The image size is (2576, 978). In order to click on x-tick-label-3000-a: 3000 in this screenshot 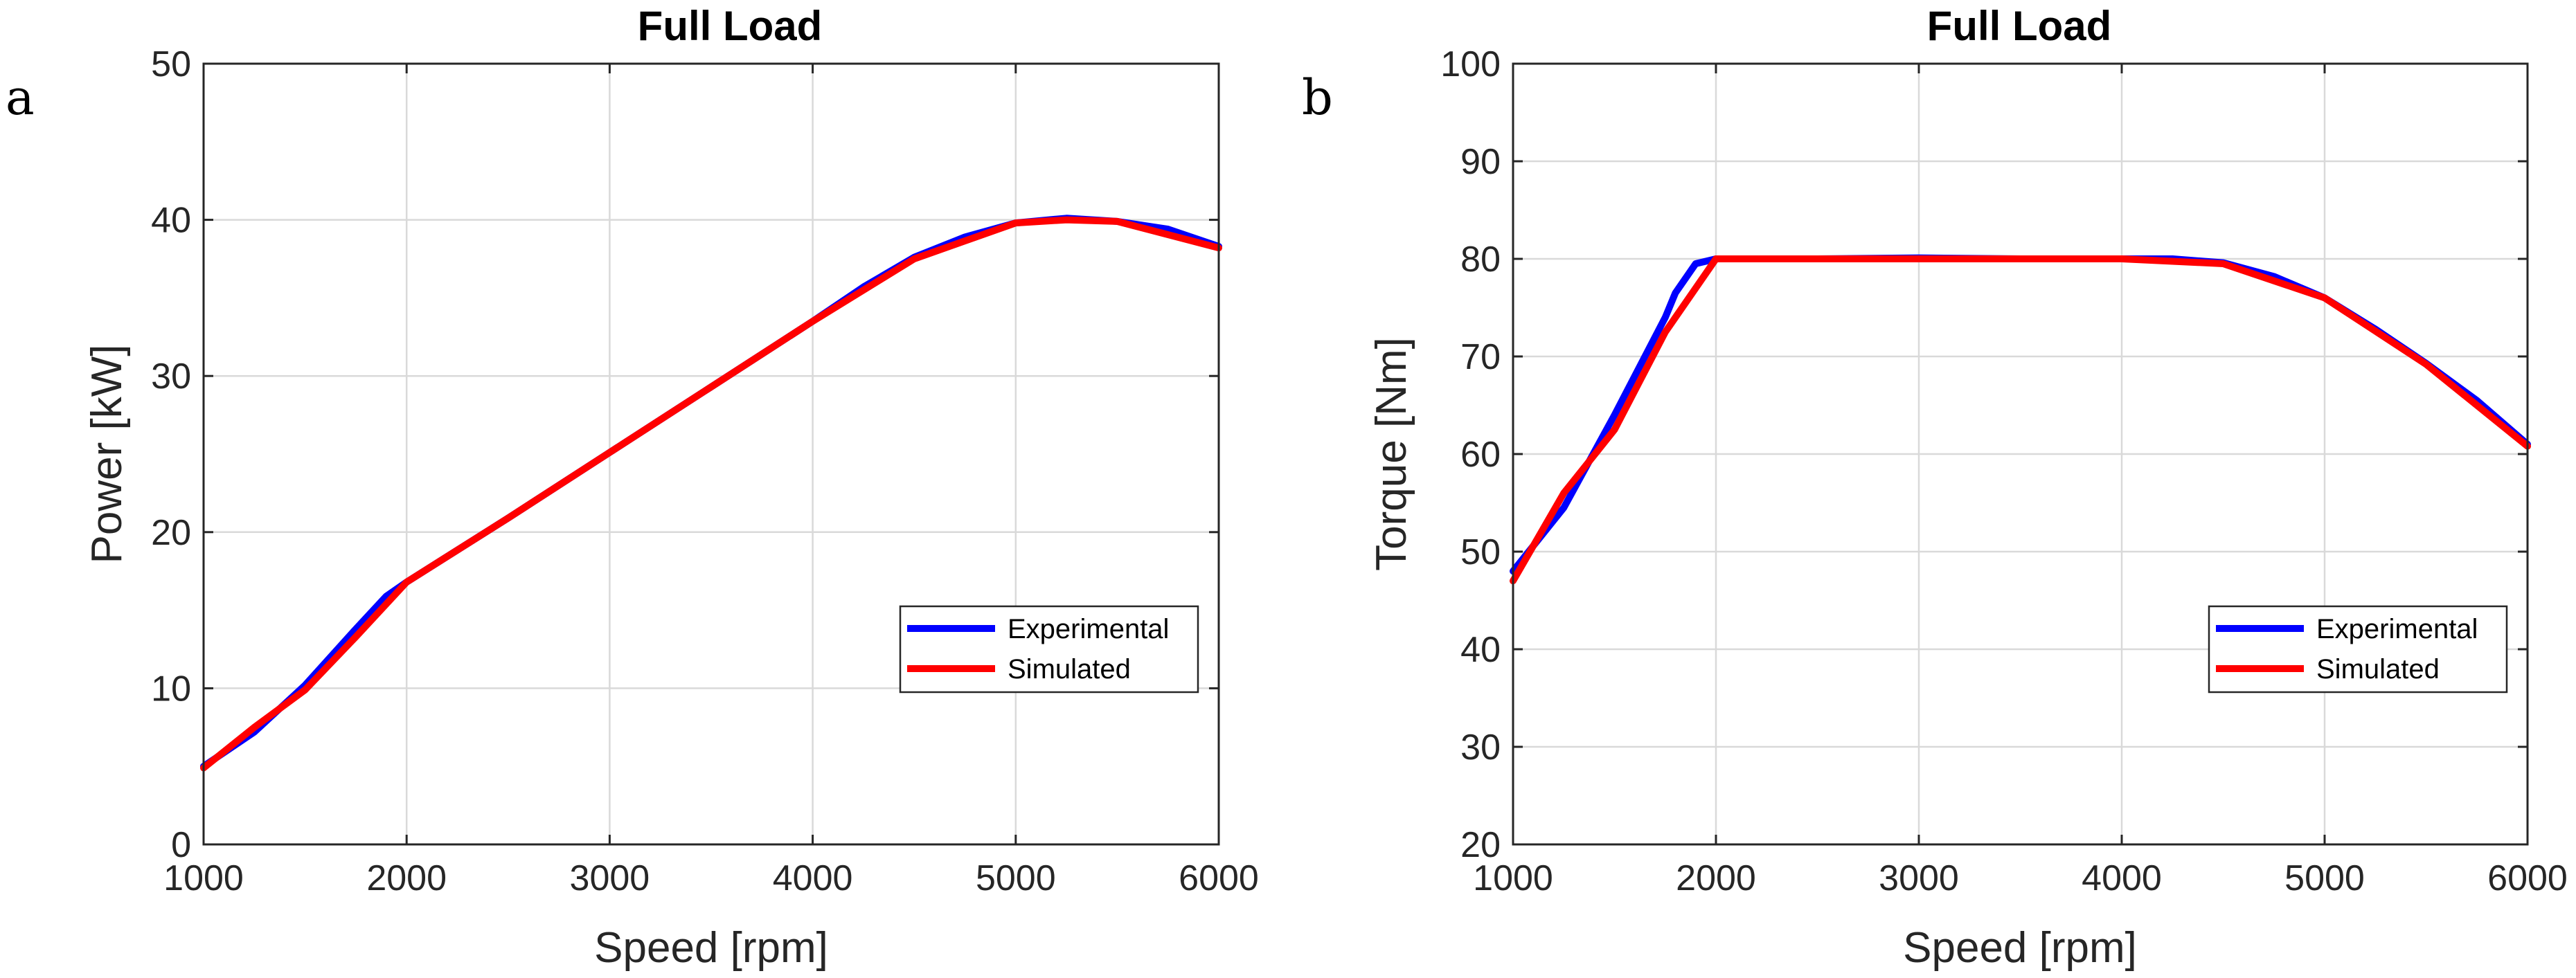, I will do `click(610, 878)`.